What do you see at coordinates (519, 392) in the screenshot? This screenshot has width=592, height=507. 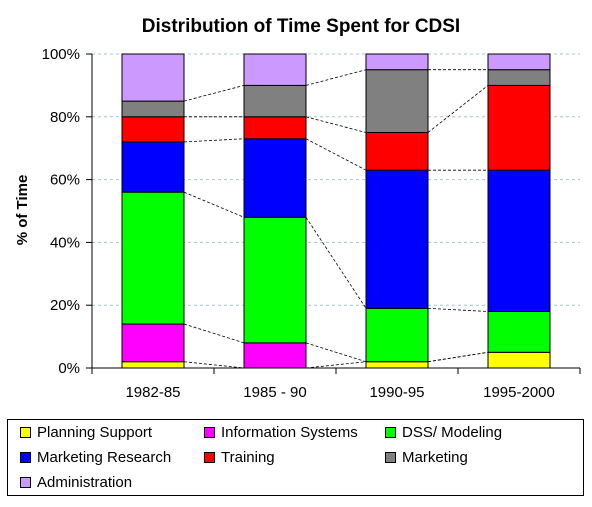 I see `x-tick-label: 1995-2000` at bounding box center [519, 392].